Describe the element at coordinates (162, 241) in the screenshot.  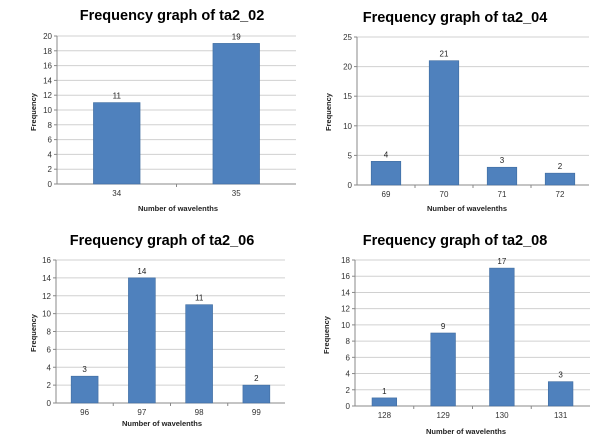
I see `chart-title: Frequency graph of ta2_06` at that location.